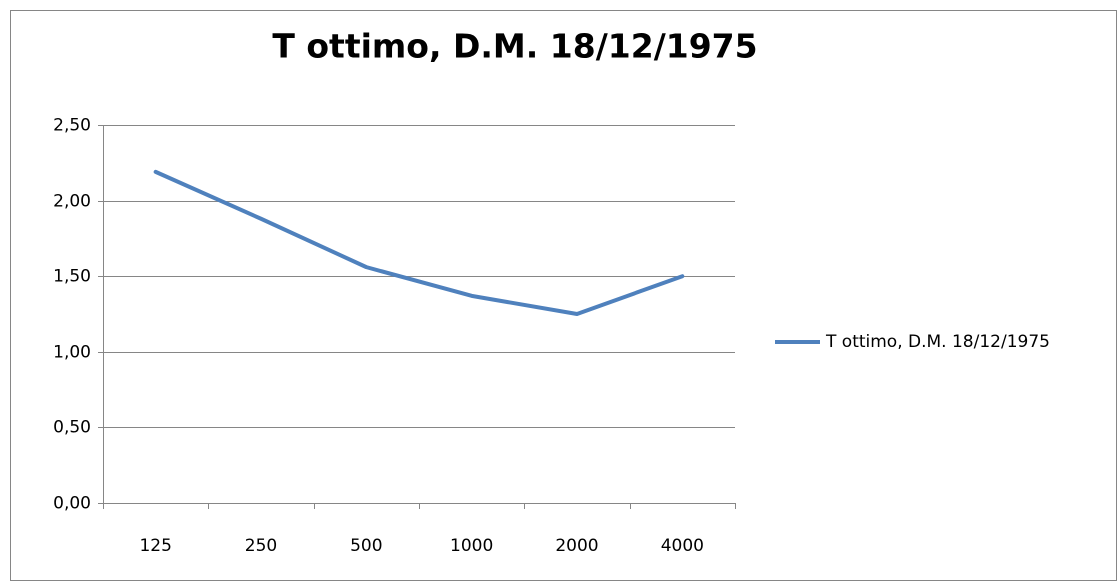 The image size is (1119, 582). Describe the element at coordinates (366, 546) in the screenshot. I see `x-tick-label: 500` at that location.